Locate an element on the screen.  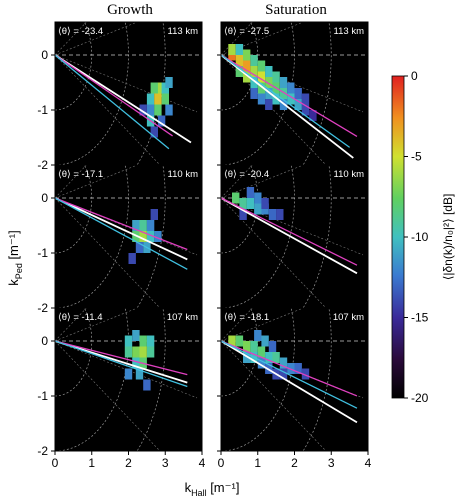
colorbar-tick-label: -20 is located at coordinates (420, 398).